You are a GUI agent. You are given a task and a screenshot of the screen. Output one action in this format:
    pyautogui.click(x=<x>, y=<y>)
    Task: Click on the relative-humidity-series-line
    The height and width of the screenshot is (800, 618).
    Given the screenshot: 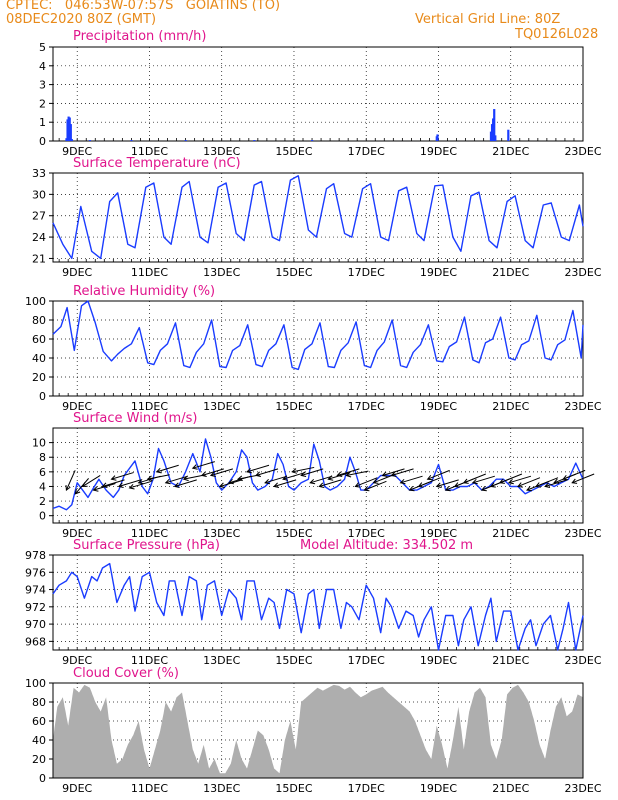 What is the action you would take?
    pyautogui.click(x=318, y=335)
    